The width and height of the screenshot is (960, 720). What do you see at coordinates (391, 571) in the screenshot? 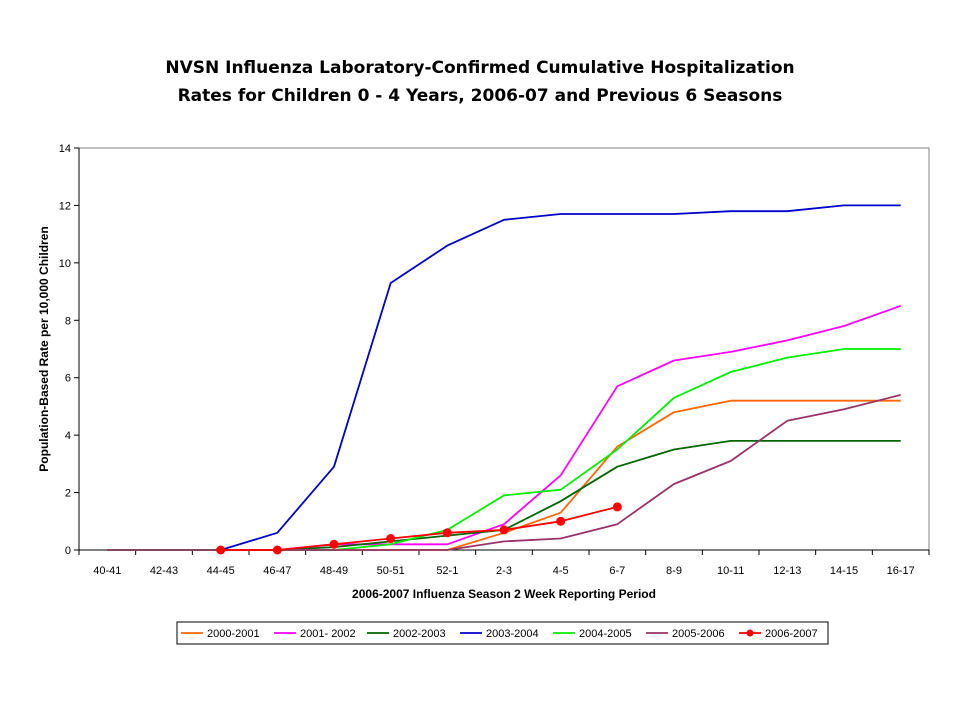
I see `x-tick-label: 50-51` at bounding box center [391, 571].